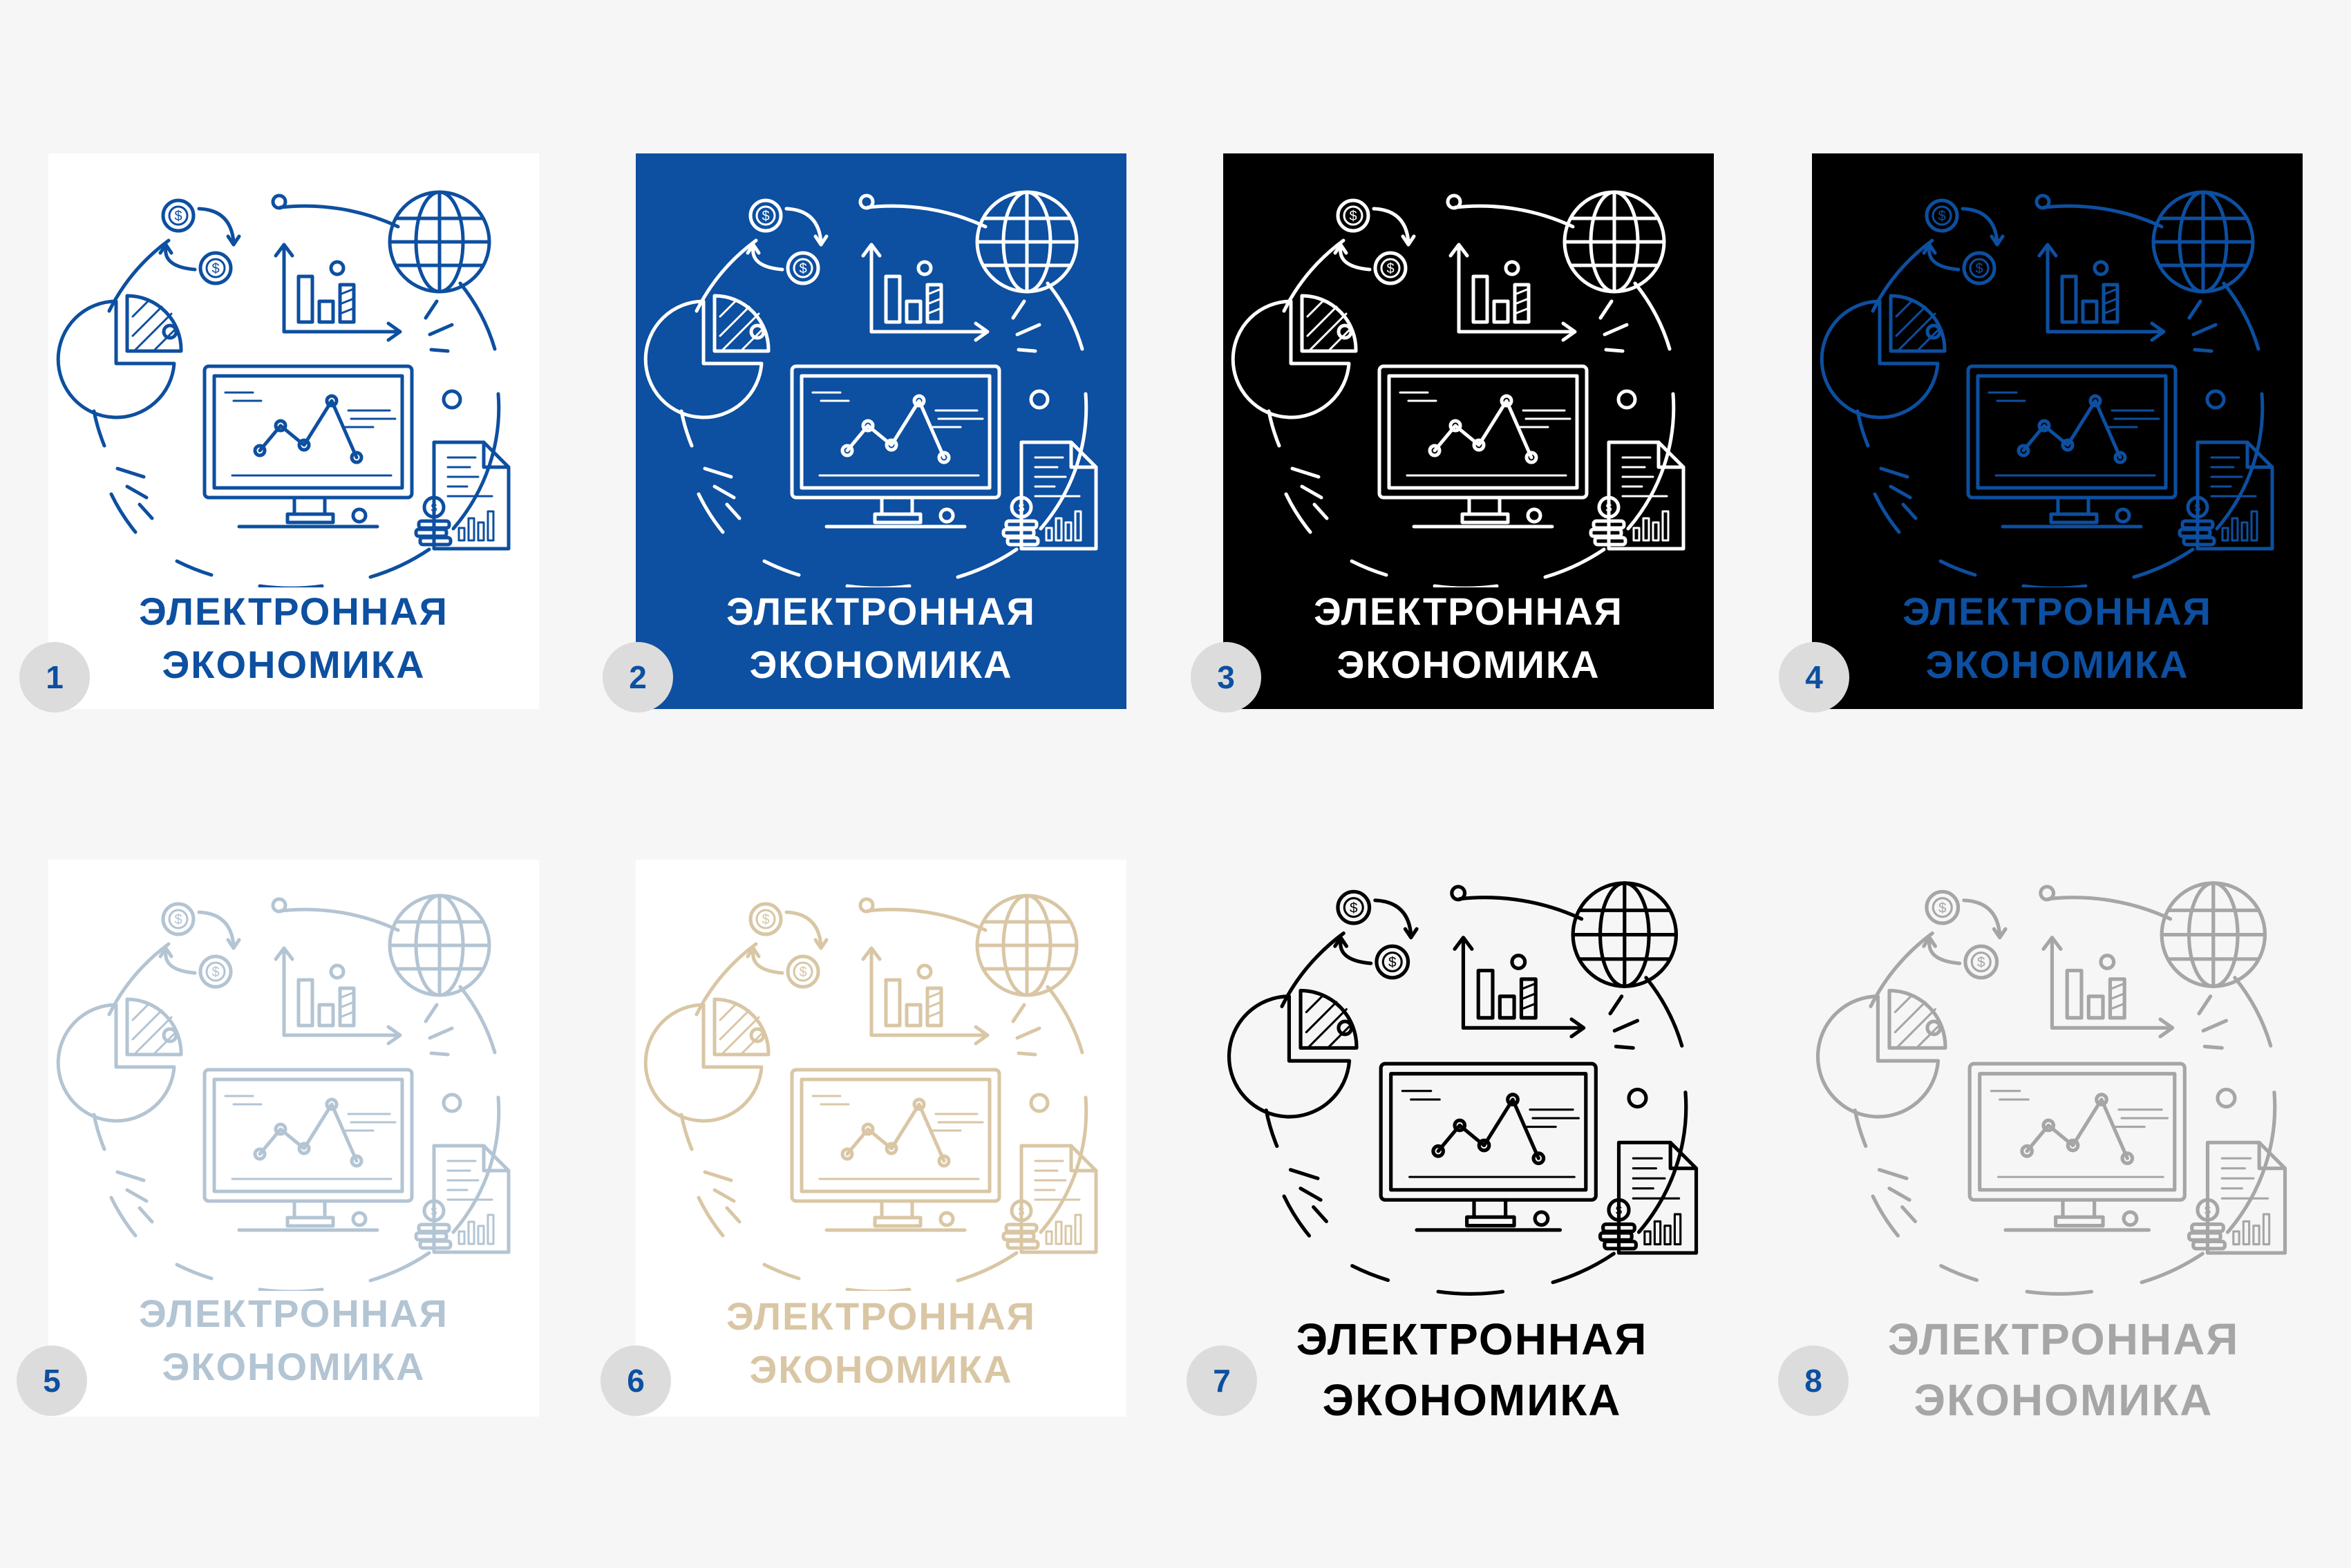 The image size is (2351, 1568). What do you see at coordinates (1222, 1380) in the screenshot?
I see `variant-number-badge: 7` at bounding box center [1222, 1380].